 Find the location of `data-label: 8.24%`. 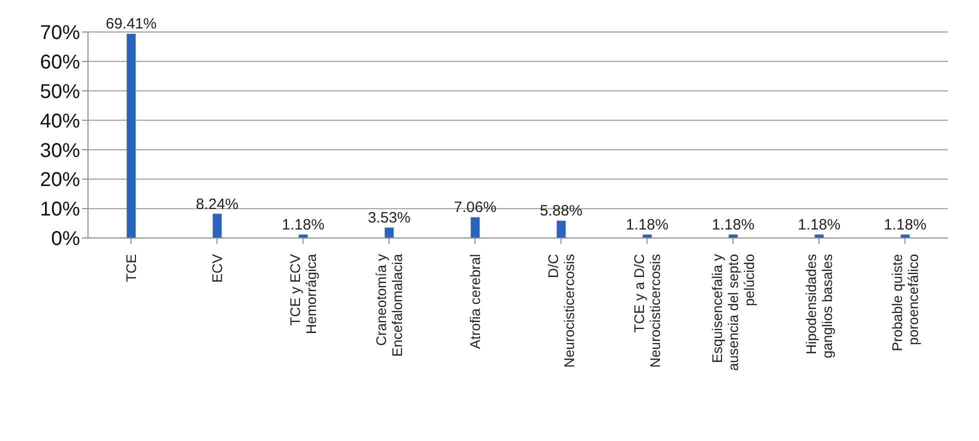

data-label: 8.24% is located at coordinates (217, 204).